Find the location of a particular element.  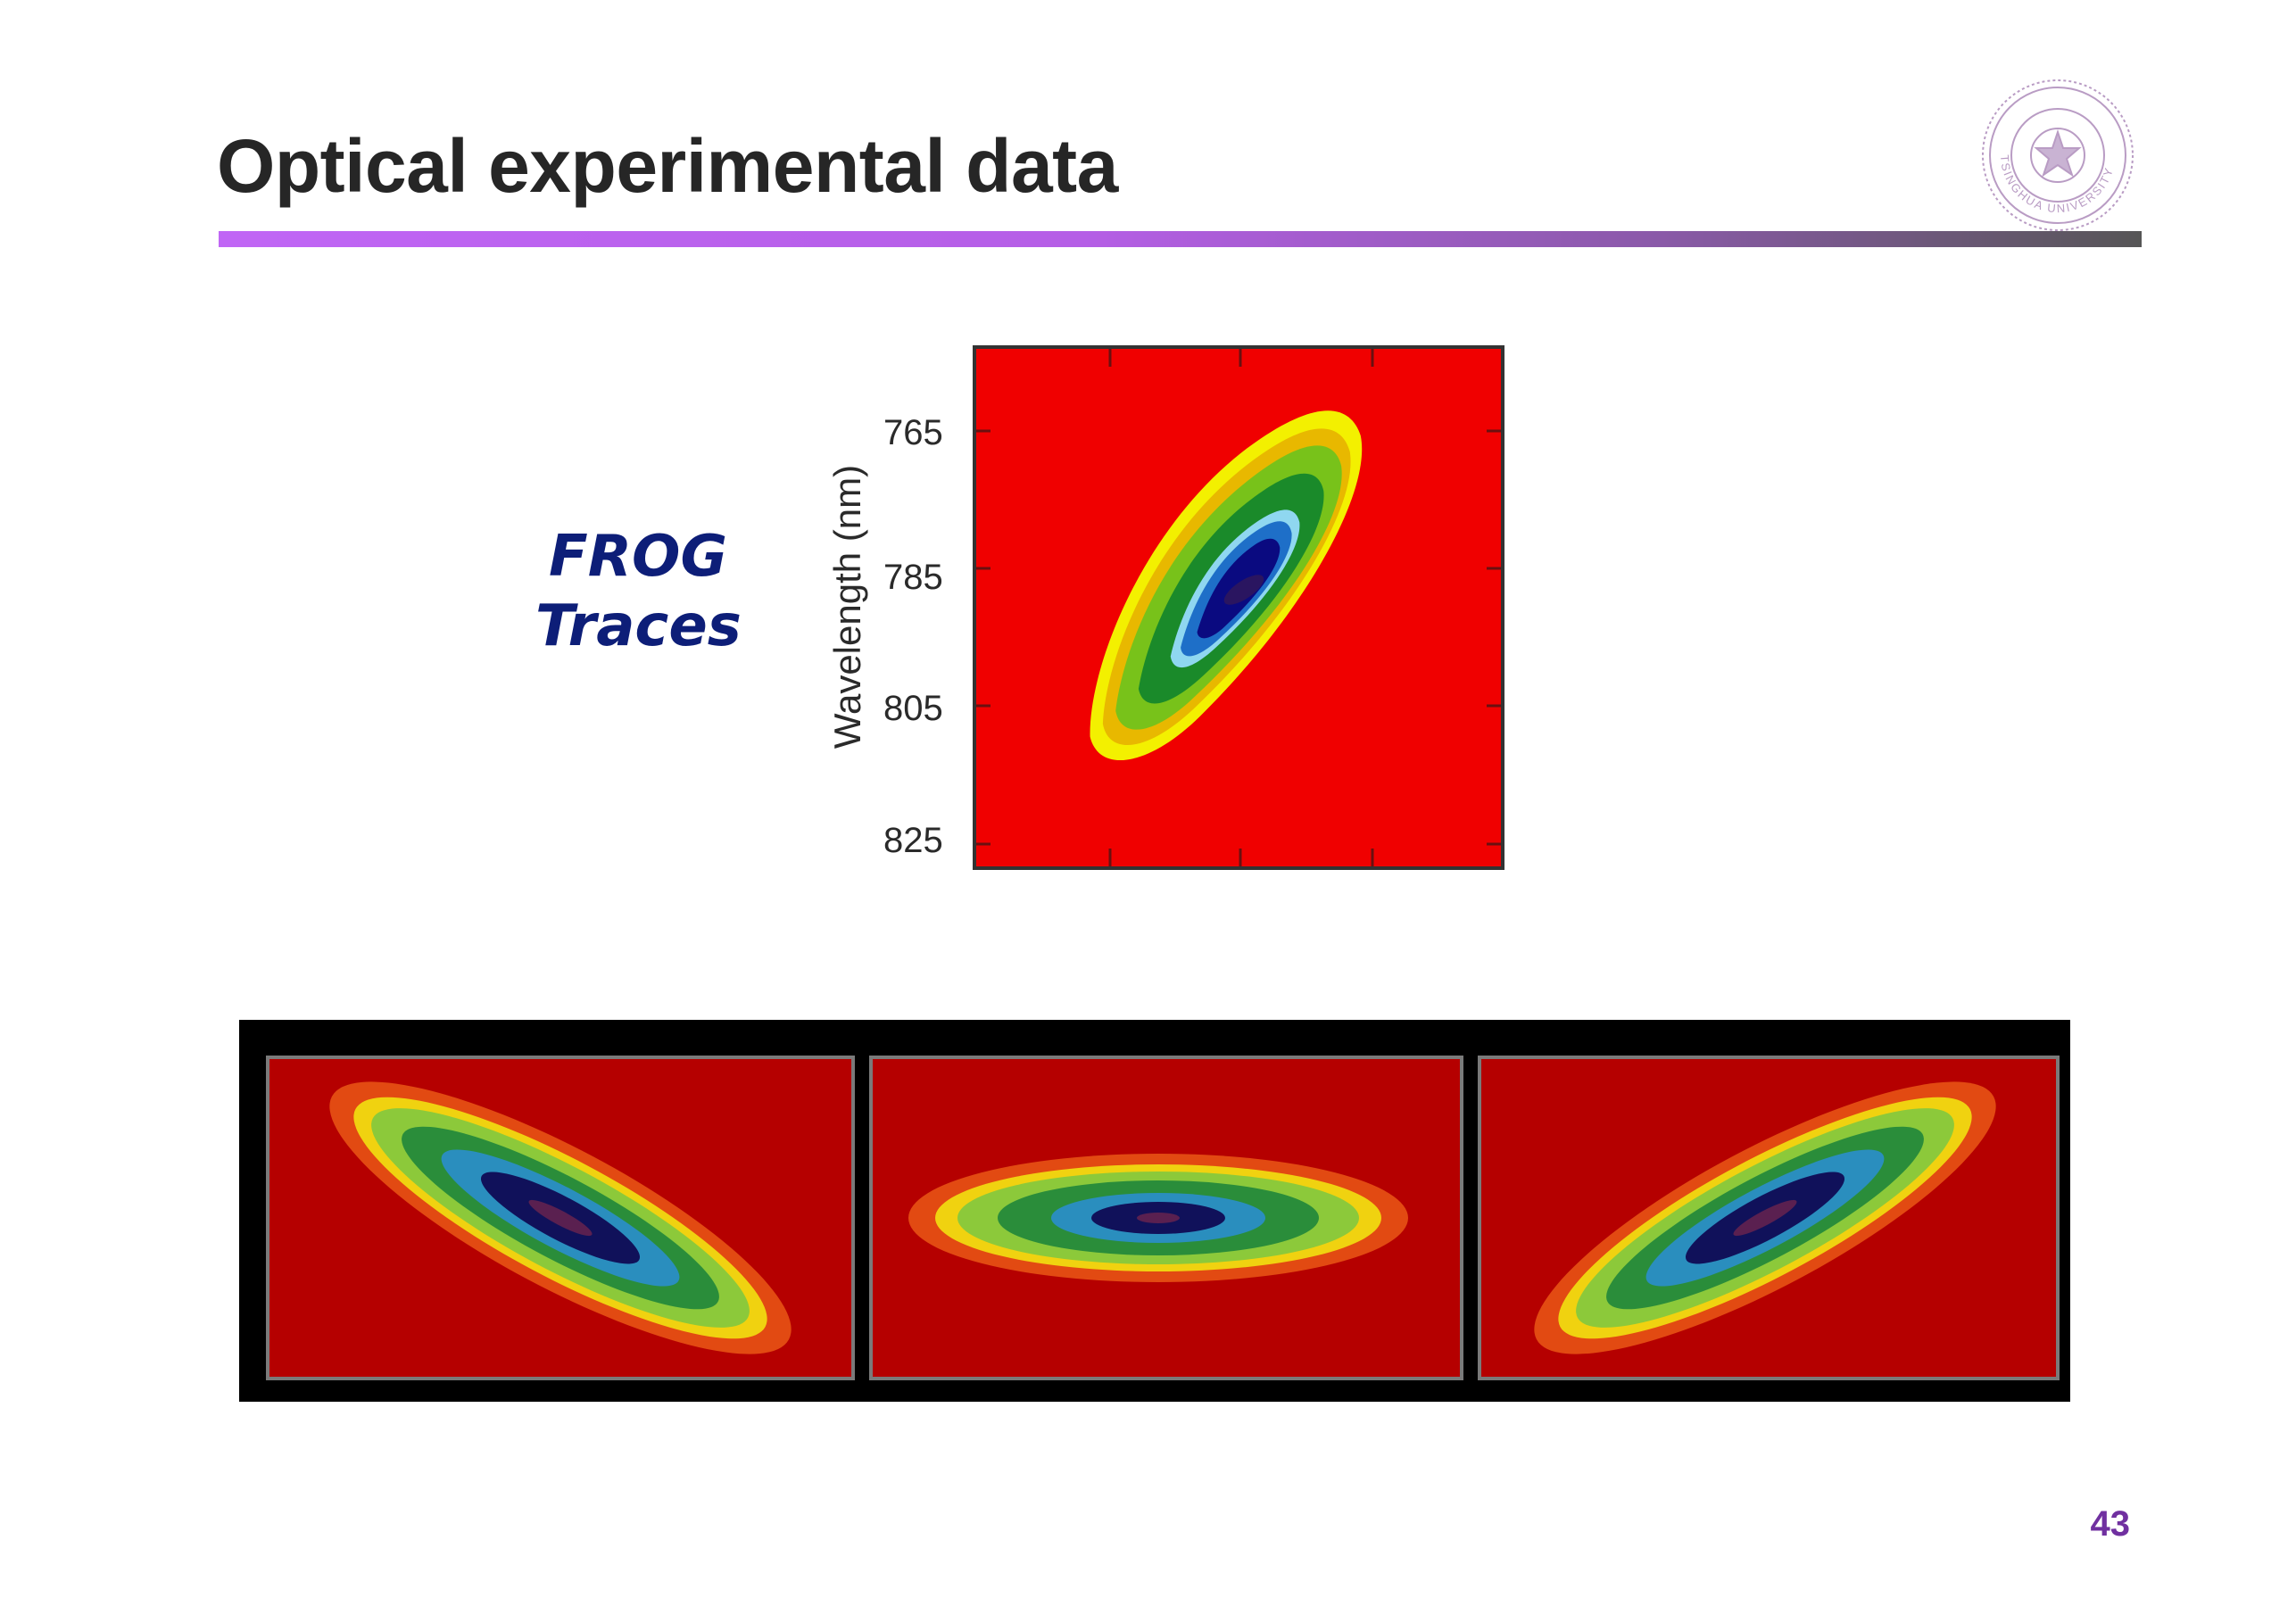

frog-trace-heatmap is located at coordinates (1239, 607).